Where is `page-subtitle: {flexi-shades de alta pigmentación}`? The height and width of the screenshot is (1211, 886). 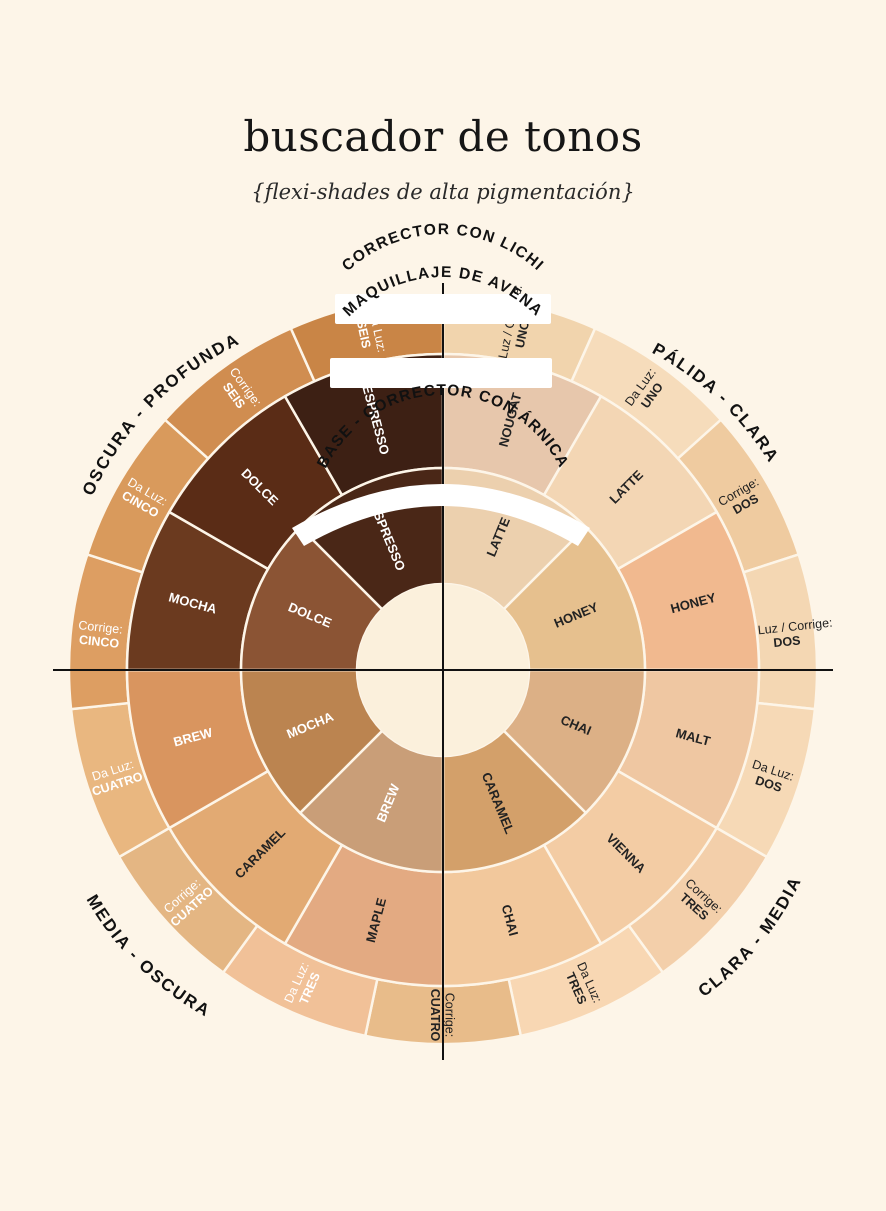 page-subtitle: {flexi-shades de alta pigmentación} is located at coordinates (443, 192).